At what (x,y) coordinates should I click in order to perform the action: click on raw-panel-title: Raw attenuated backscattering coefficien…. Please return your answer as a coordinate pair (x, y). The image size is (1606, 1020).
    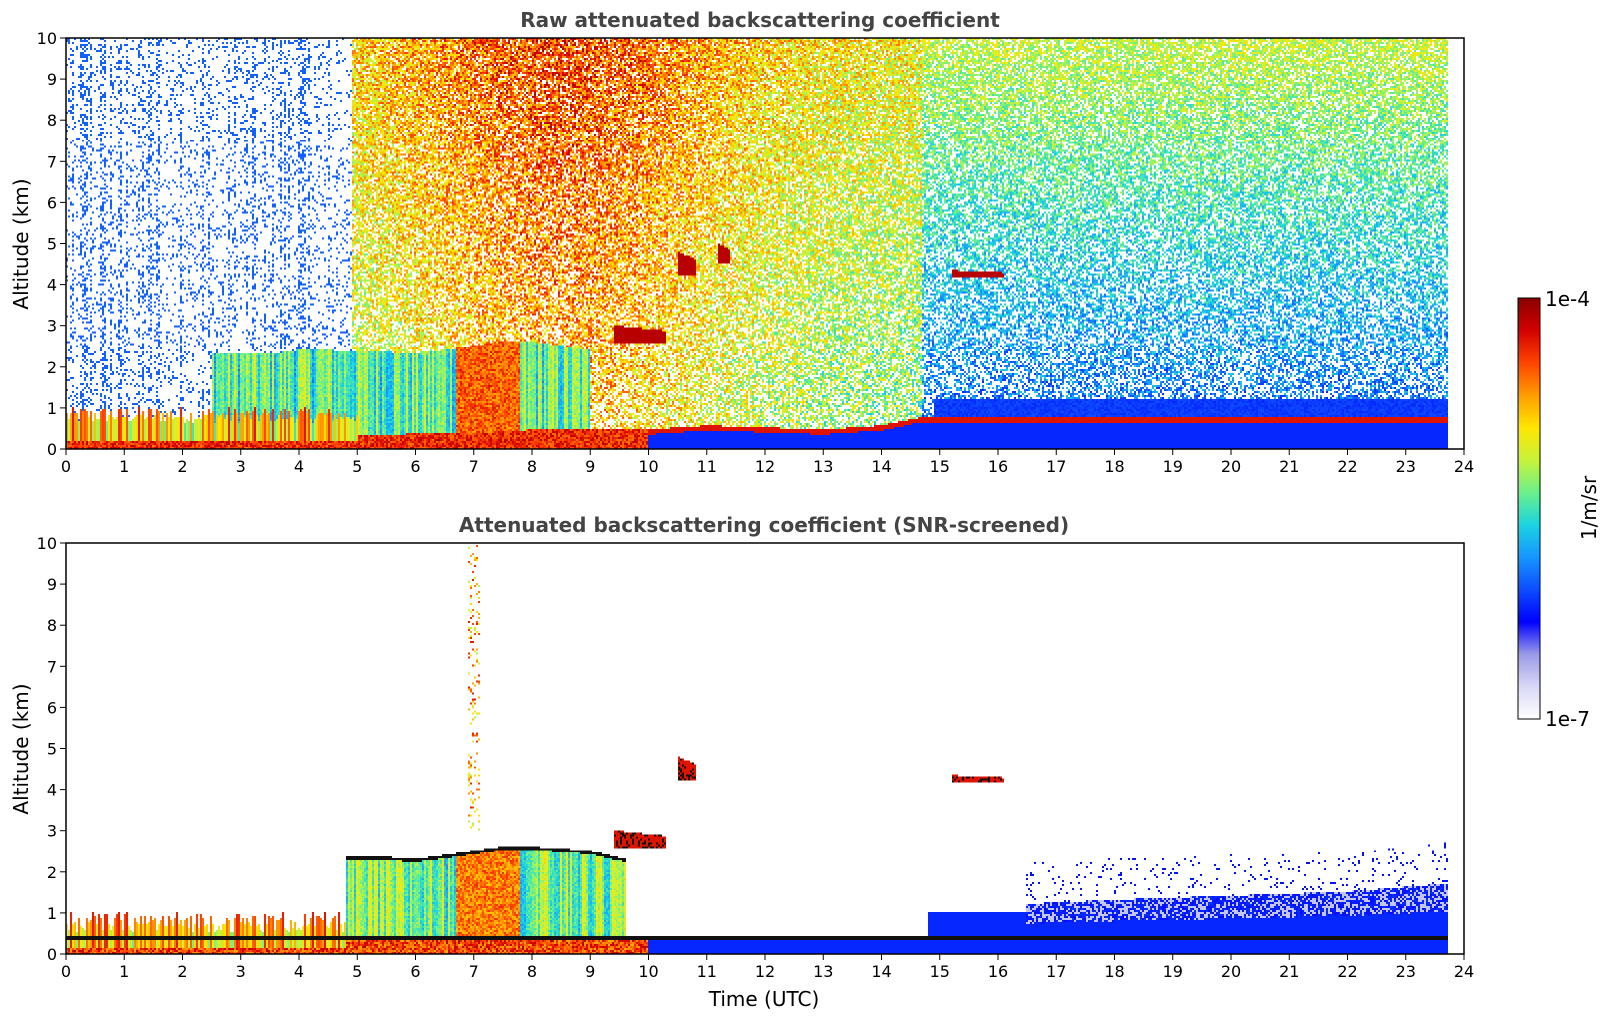
    Looking at the image, I should click on (760, 20).